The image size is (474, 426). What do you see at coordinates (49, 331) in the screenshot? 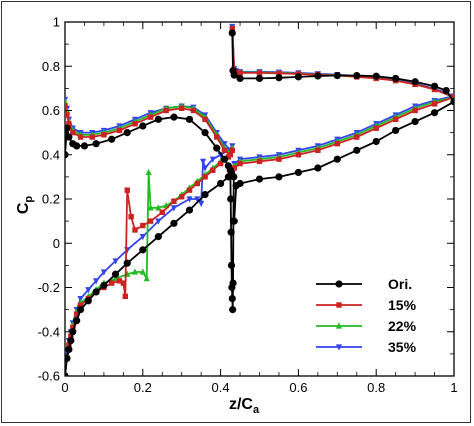
I see `y-tick-label: -0.4` at bounding box center [49, 331].